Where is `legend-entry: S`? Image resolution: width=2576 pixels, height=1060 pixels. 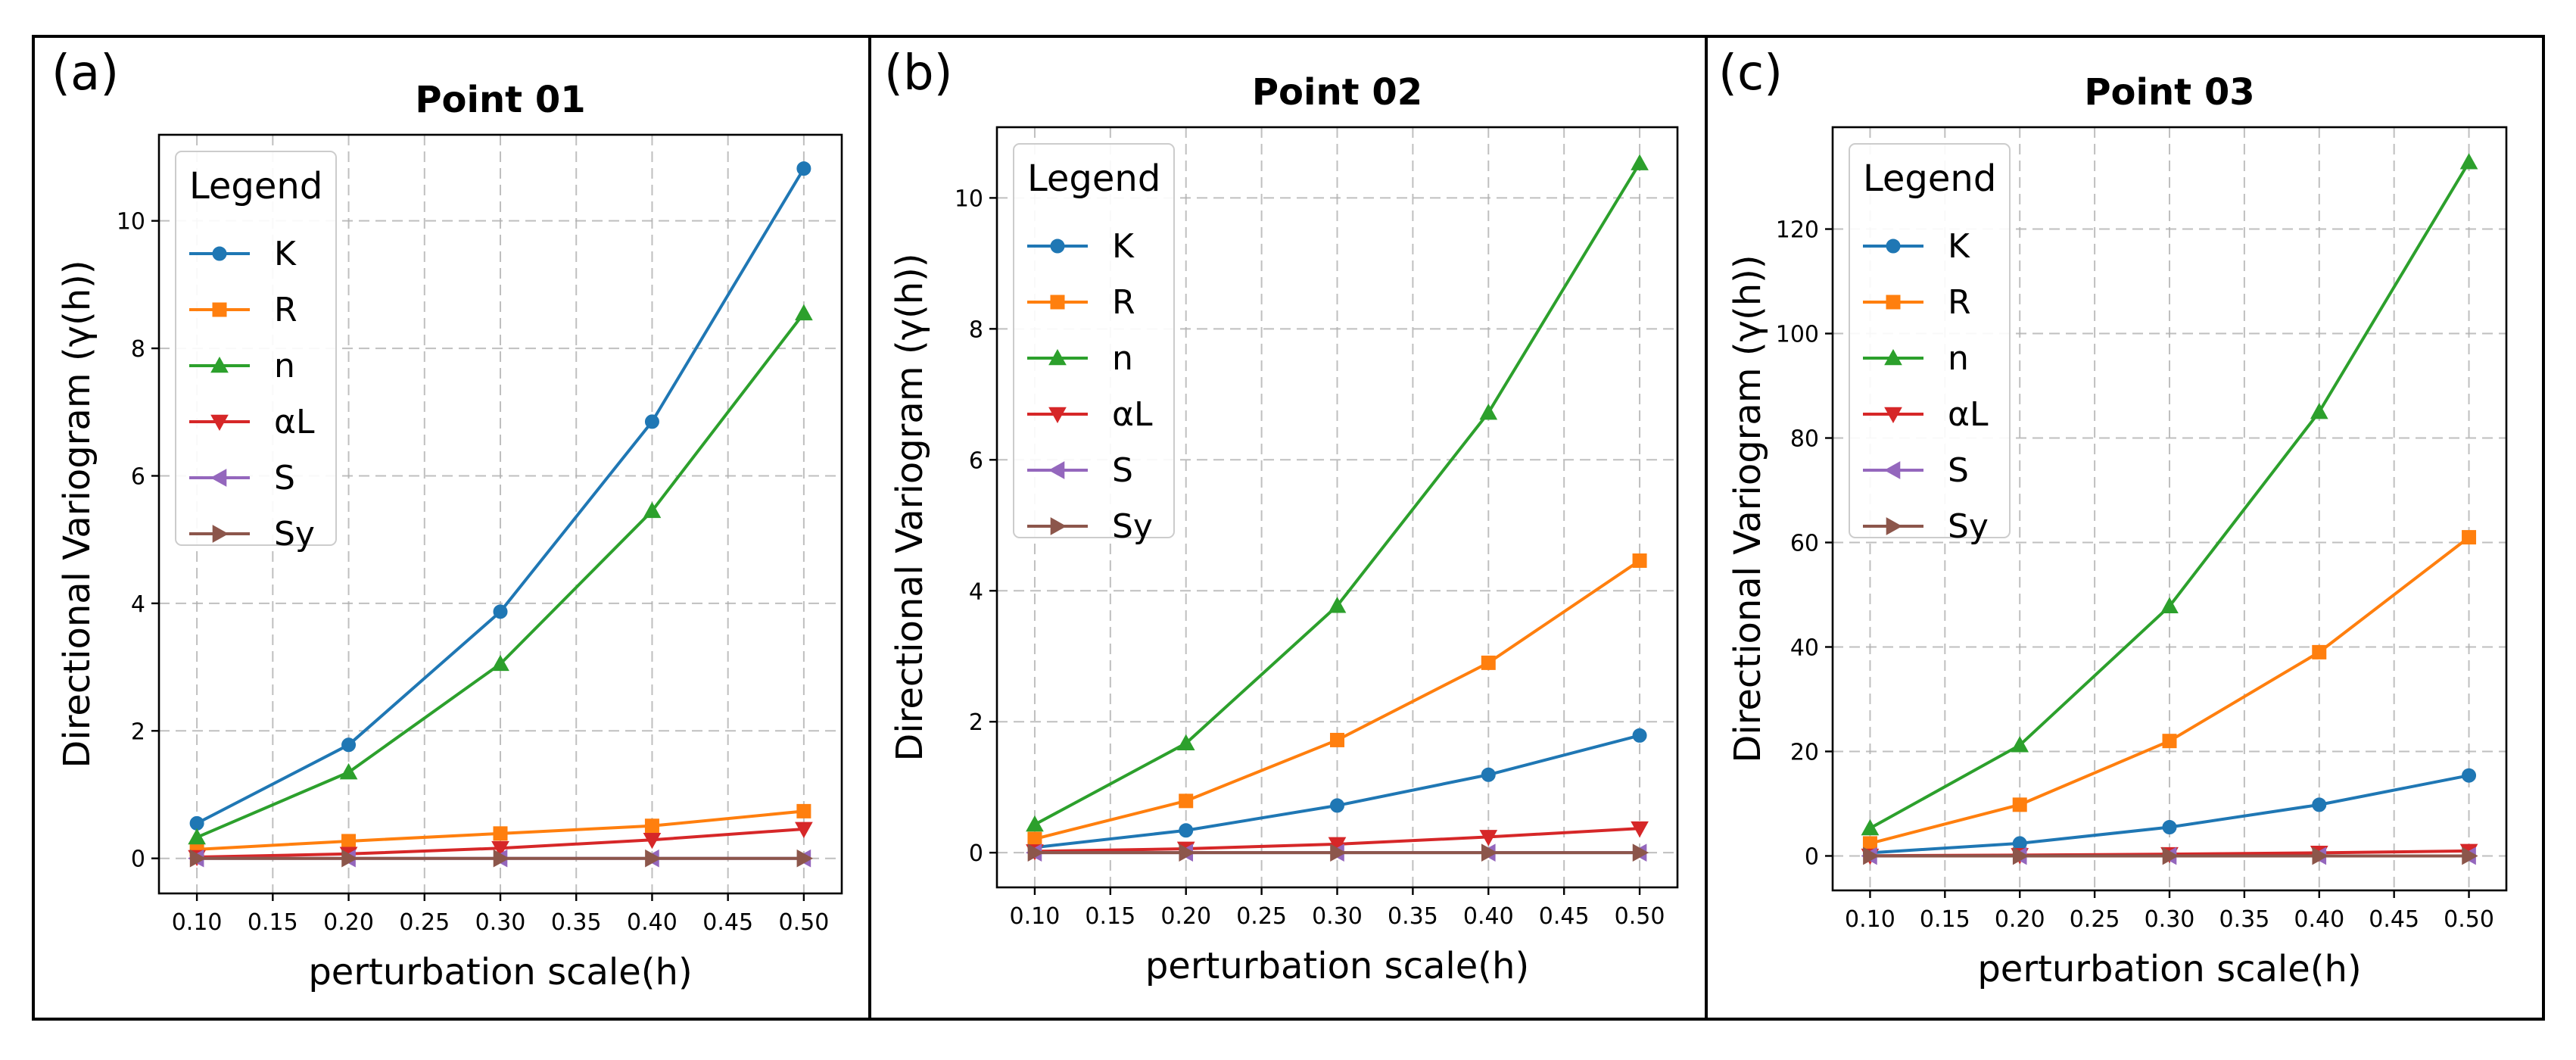
legend-entry: S is located at coordinates (1080, 470).